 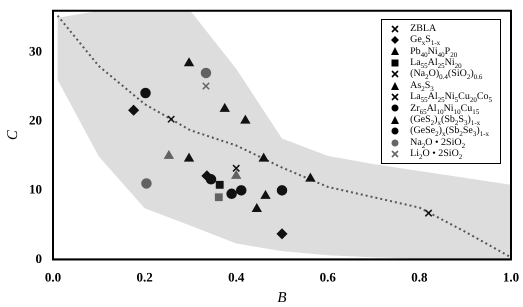 I want to click on y-tick-label: 0, so click(x=39, y=258).